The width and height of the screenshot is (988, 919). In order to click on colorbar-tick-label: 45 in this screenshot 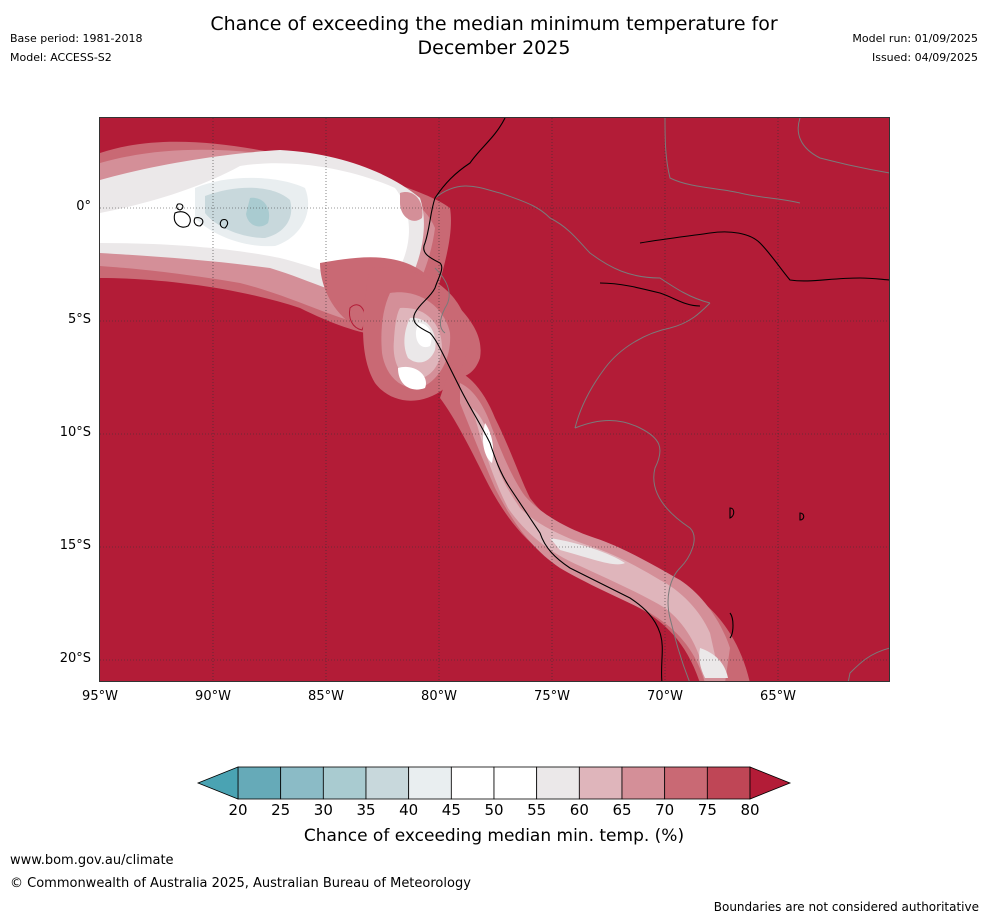, I will do `click(451, 810)`.